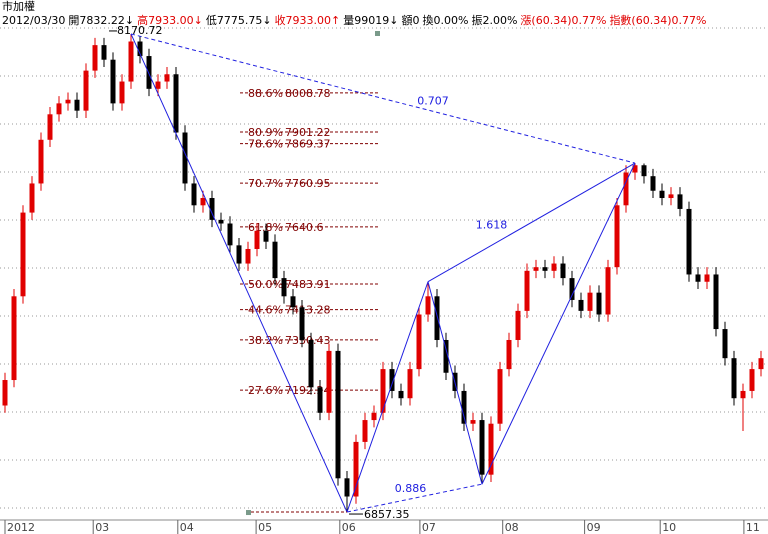 The width and height of the screenshot is (768, 534). Describe the element at coordinates (34, 20) in the screenshot. I see `quote-field: 2012/03/30` at that location.